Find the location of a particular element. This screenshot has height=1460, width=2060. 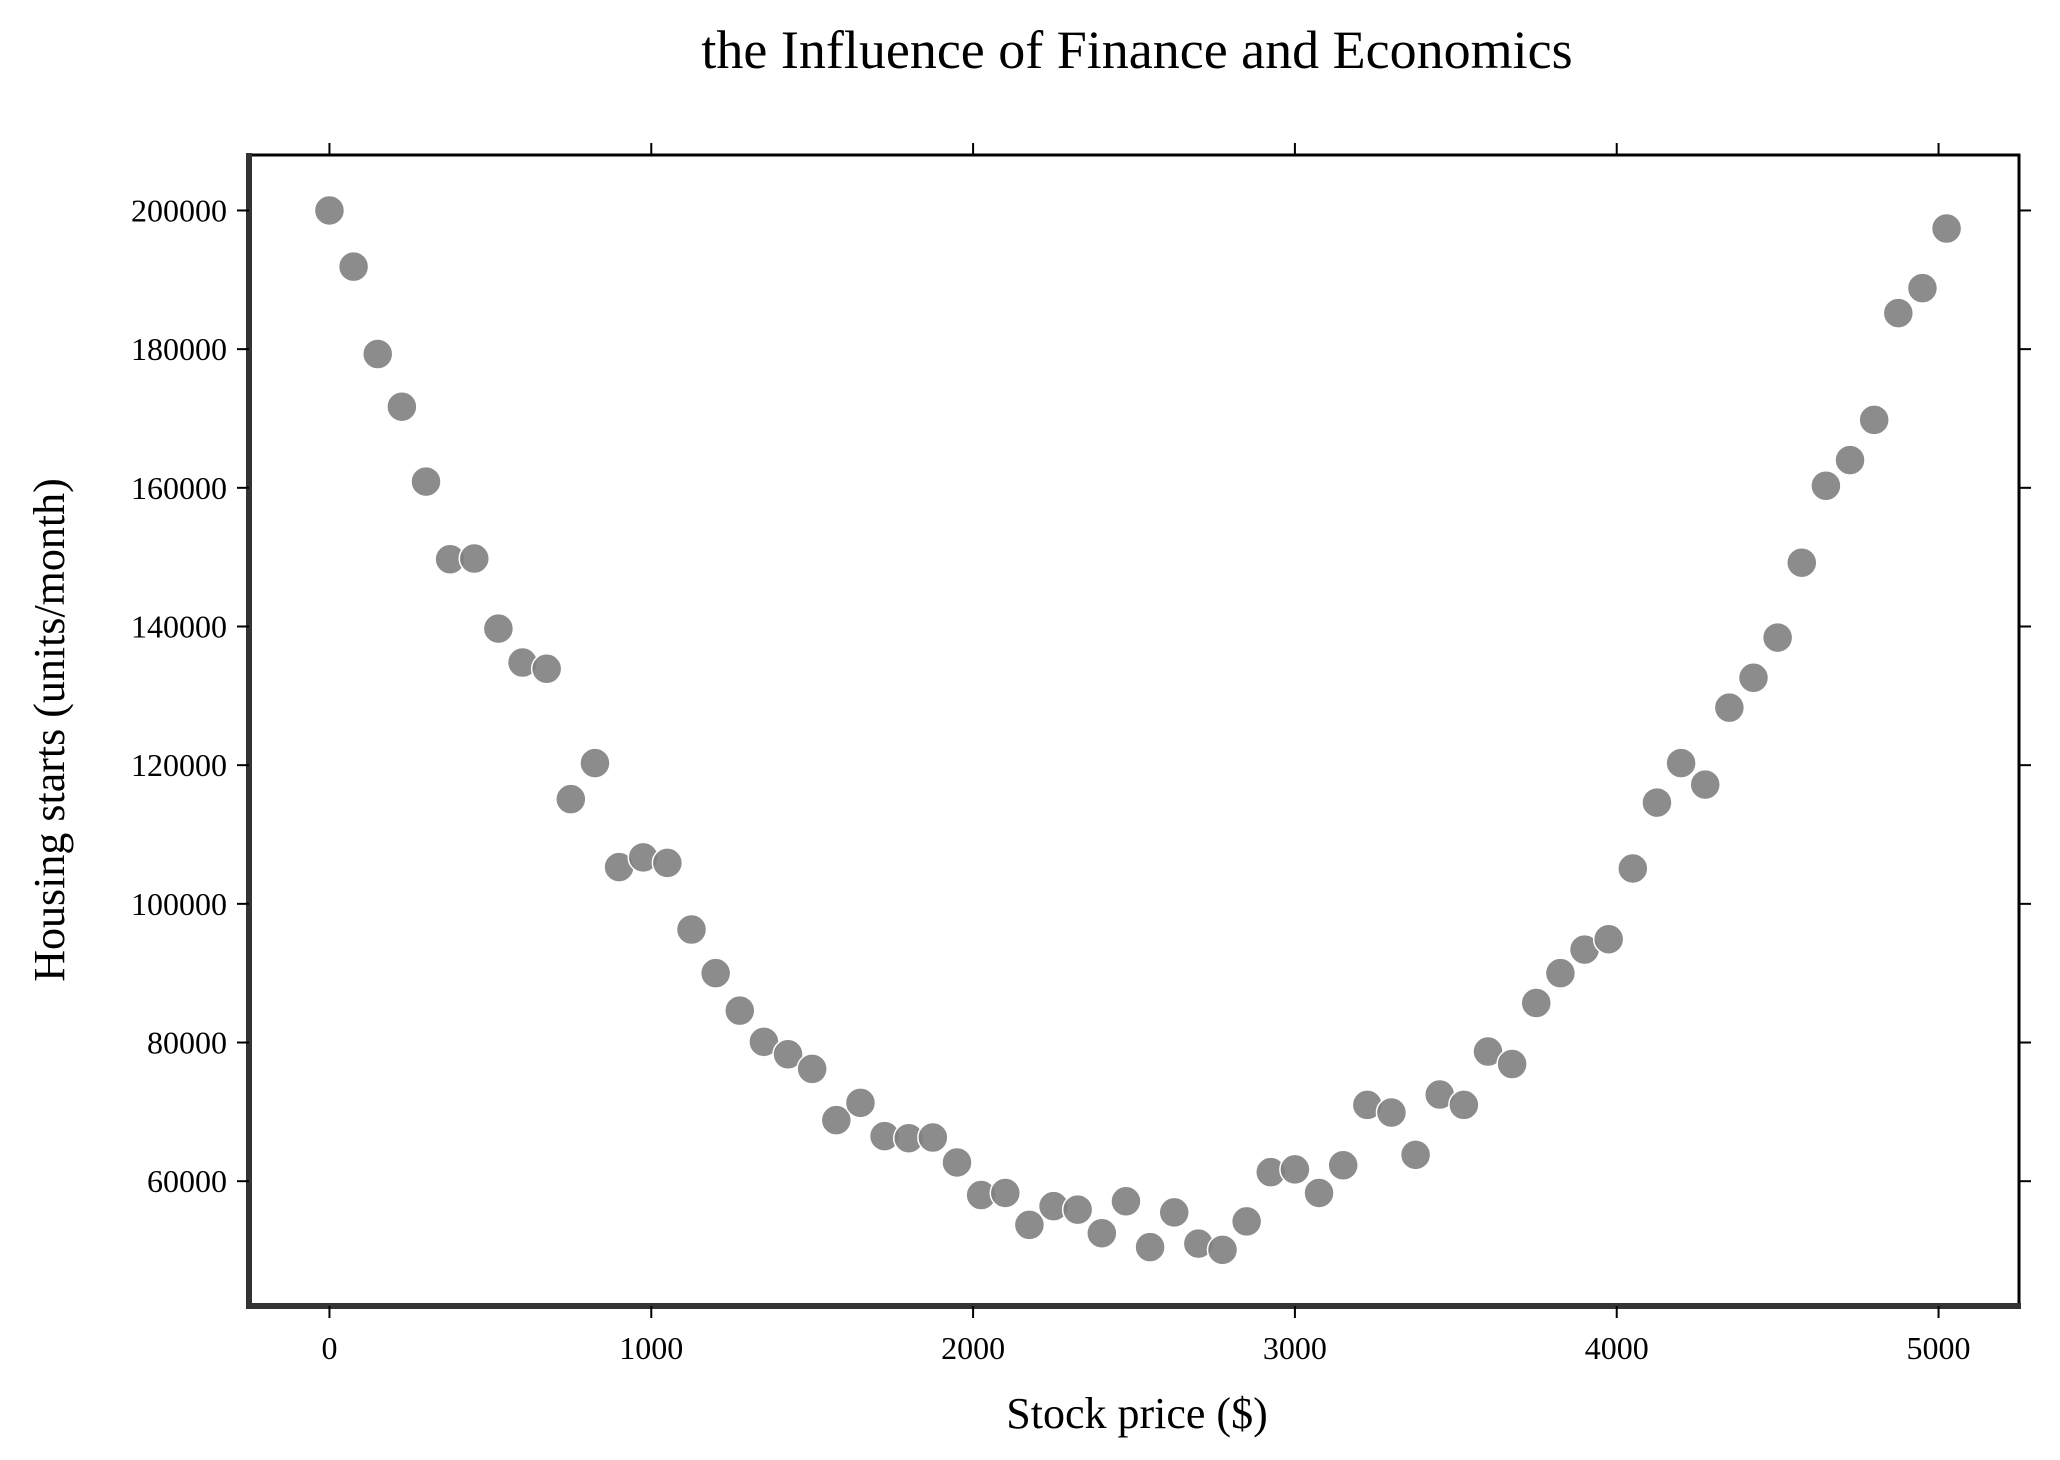

x-tick-label: 5000 is located at coordinates (1939, 1348).